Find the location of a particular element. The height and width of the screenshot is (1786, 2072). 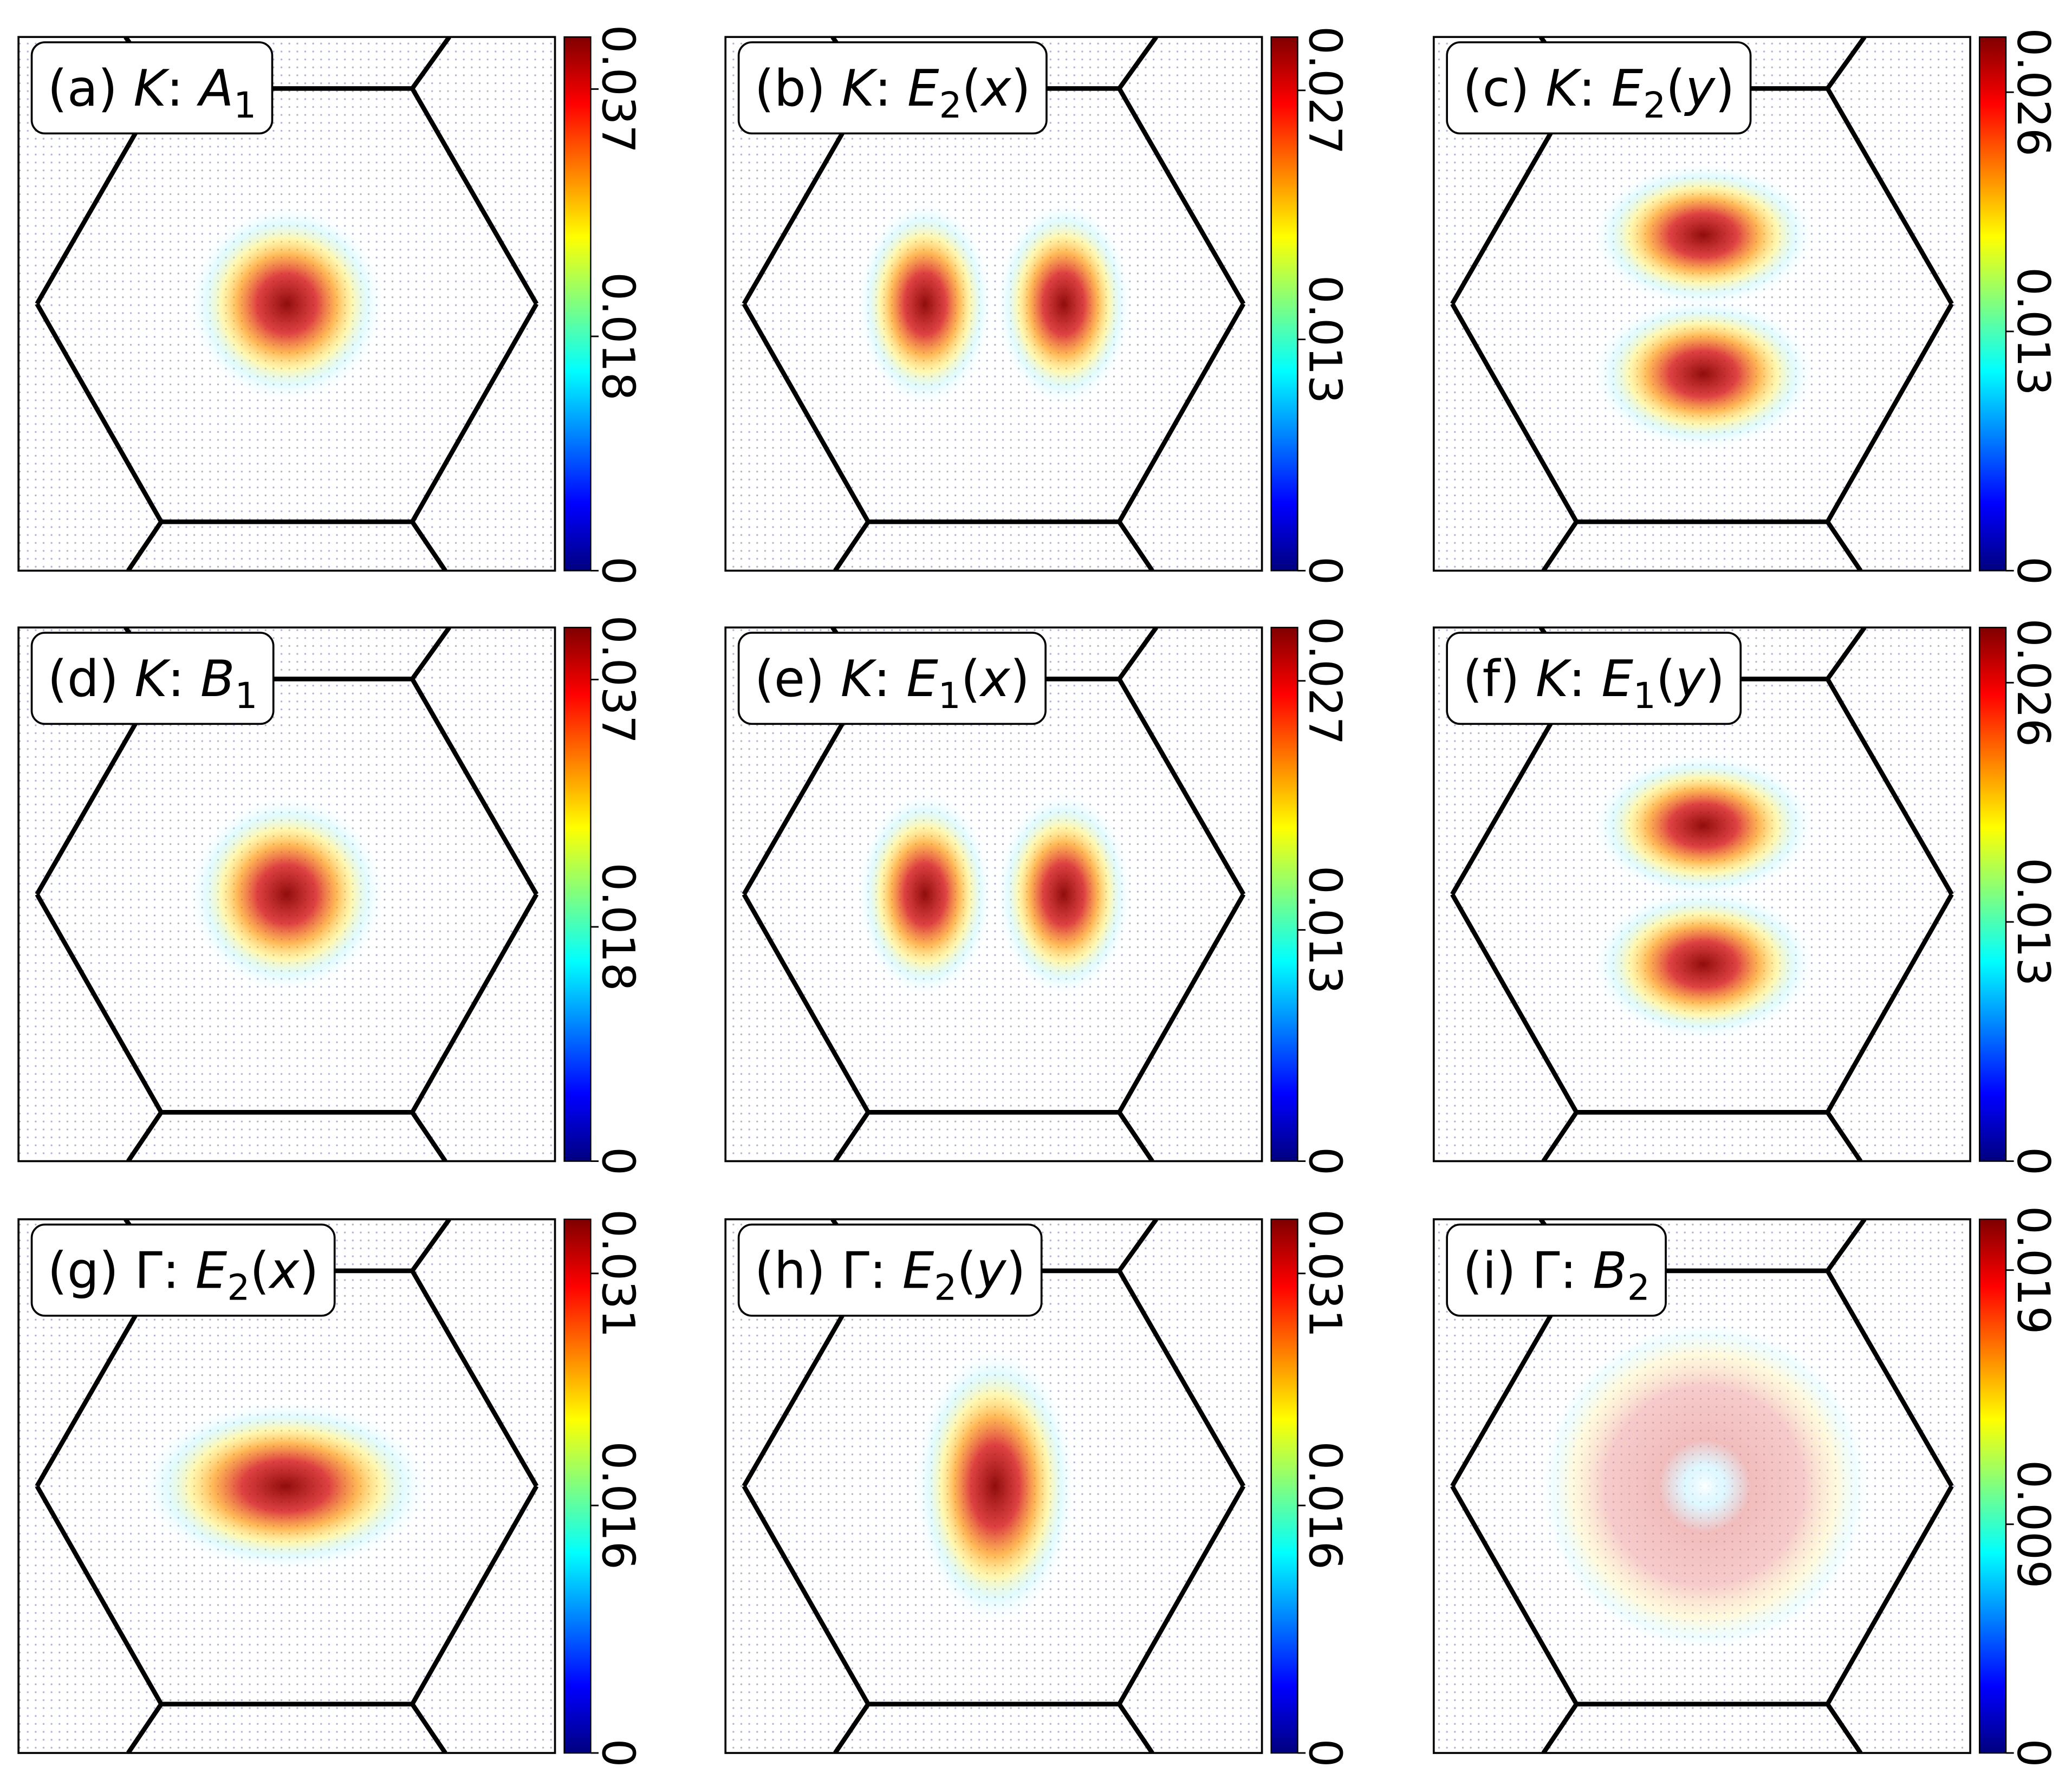

panel: (g) Γ: E2​(x) 0 0.016 0.031 is located at coordinates (330, 1488).